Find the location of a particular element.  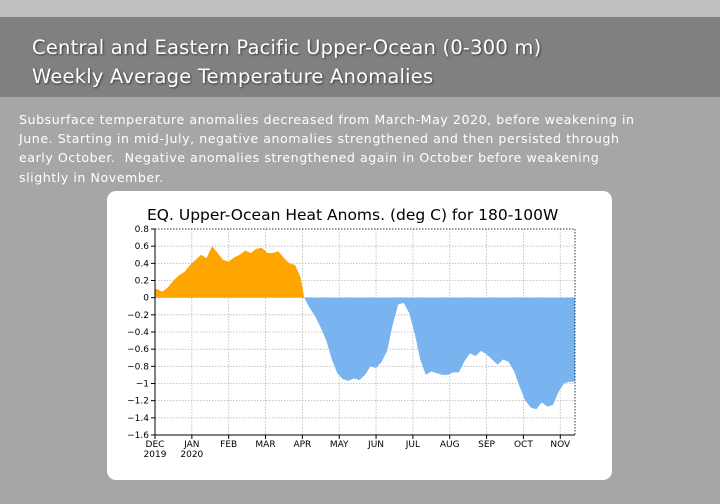

y-tick-label: −1.6 is located at coordinates (138, 436).